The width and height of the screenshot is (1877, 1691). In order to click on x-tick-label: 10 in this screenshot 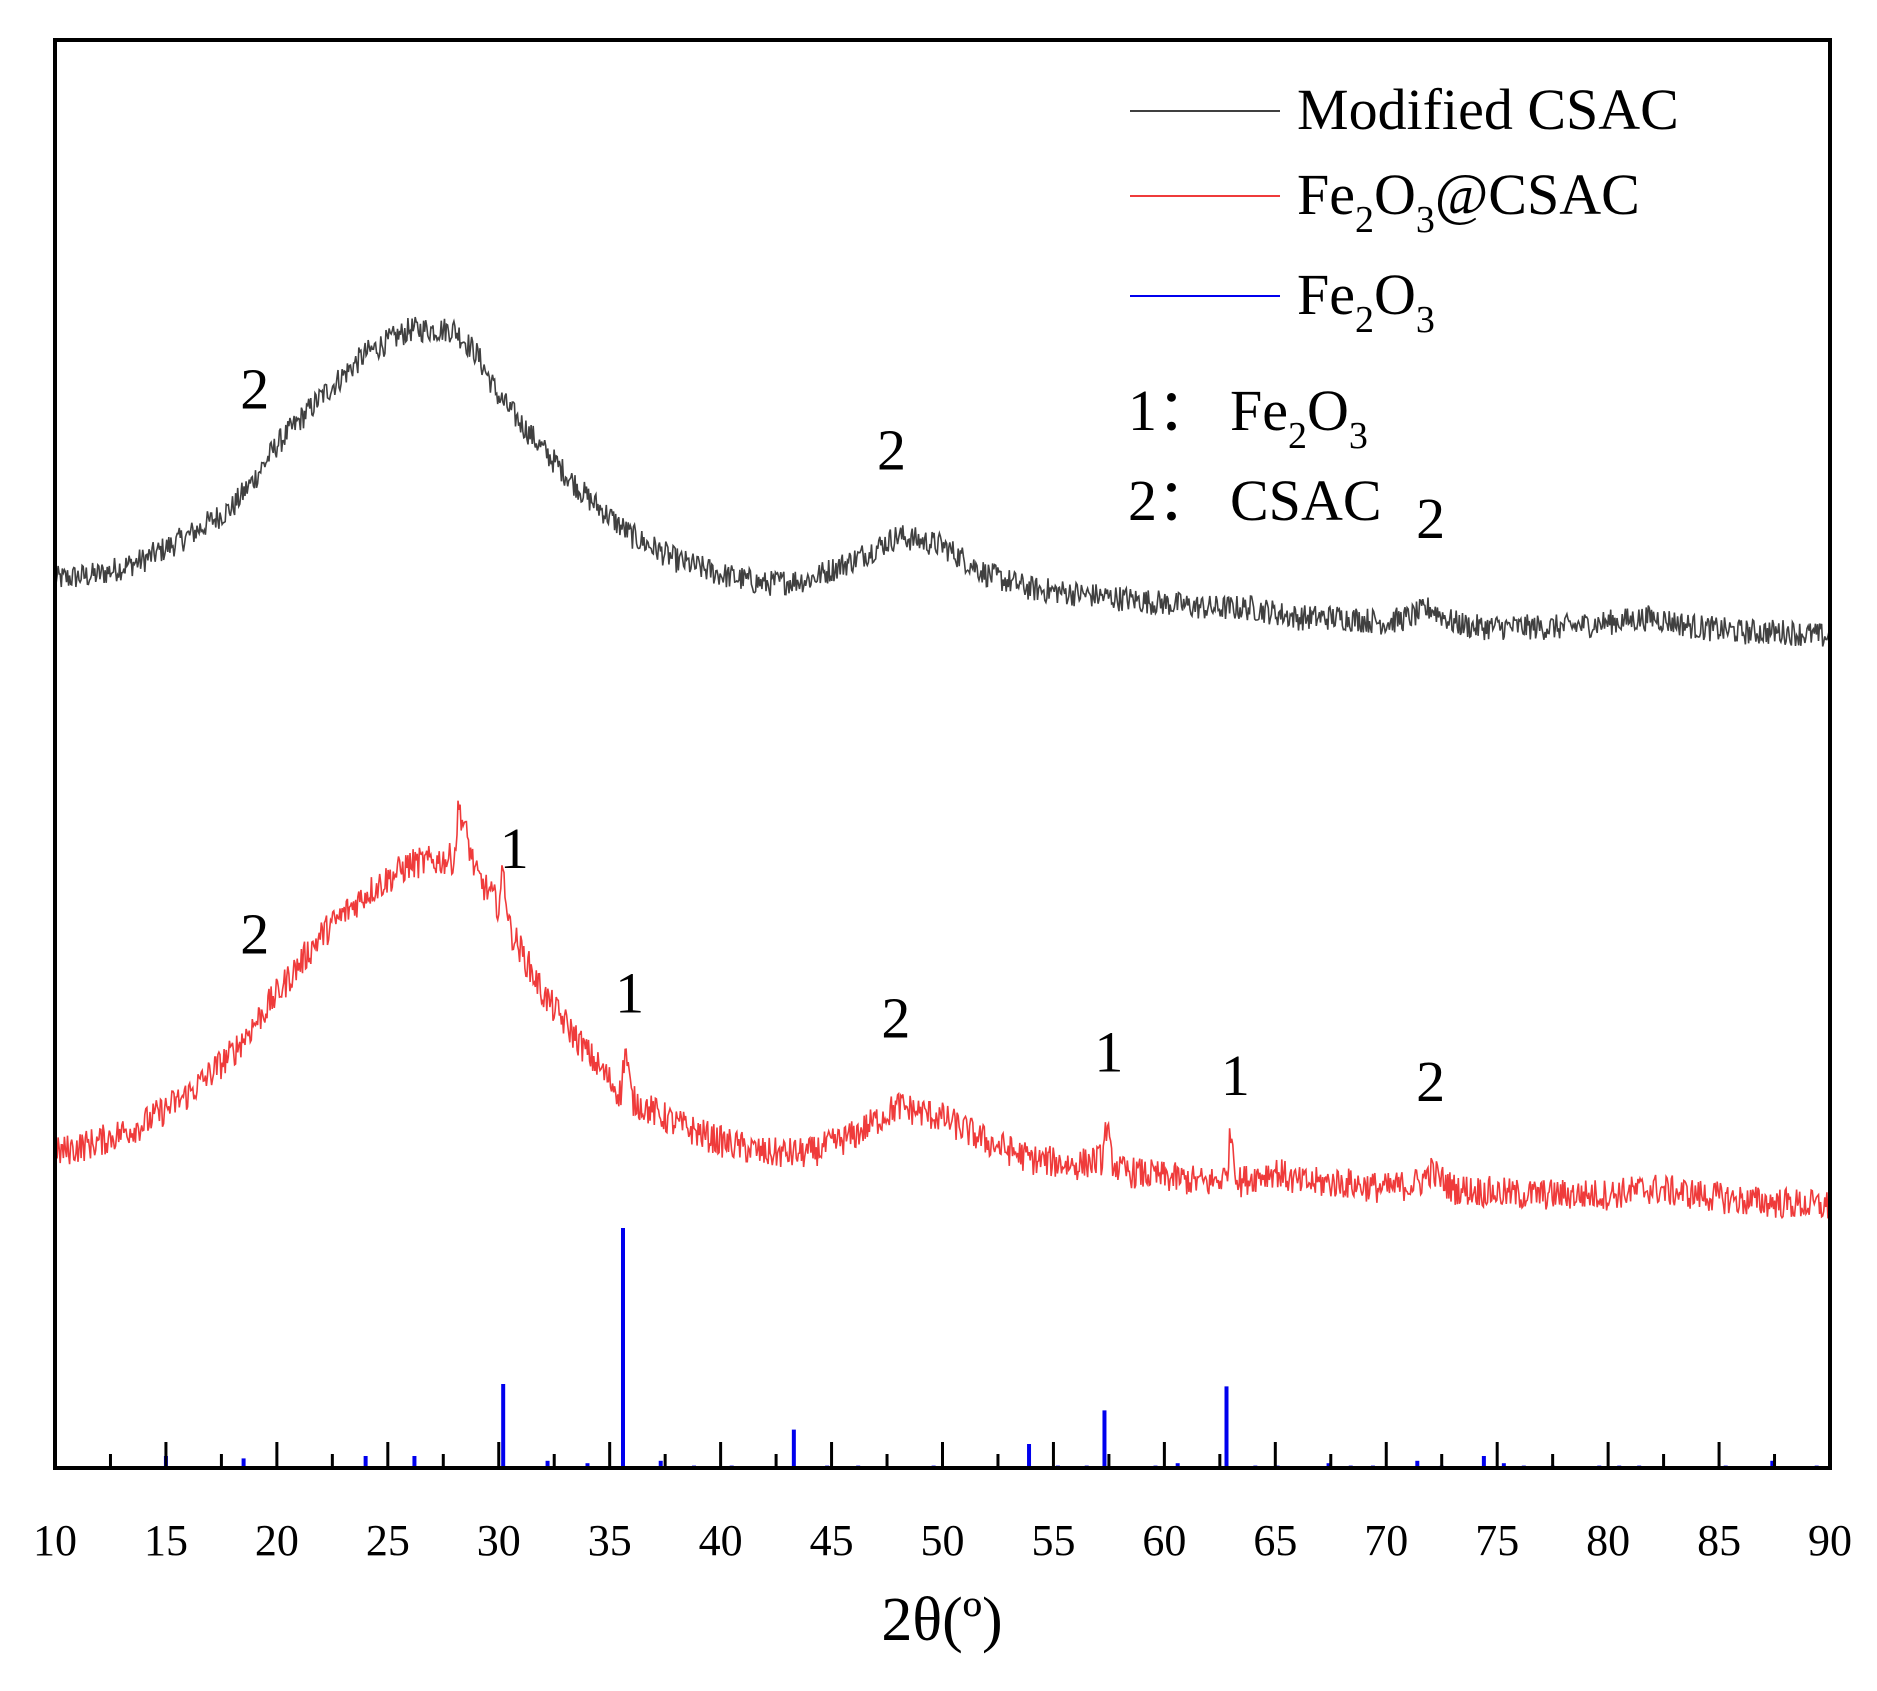, I will do `click(55, 1540)`.